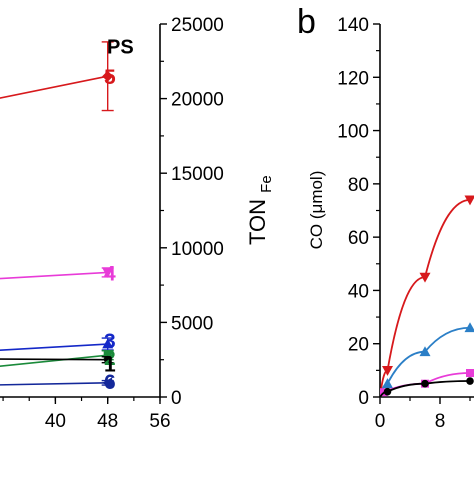 The width and height of the screenshot is (474, 479). What do you see at coordinates (358, 185) in the screenshot?
I see `panel-b-y-tick-label: 80` at bounding box center [358, 185].